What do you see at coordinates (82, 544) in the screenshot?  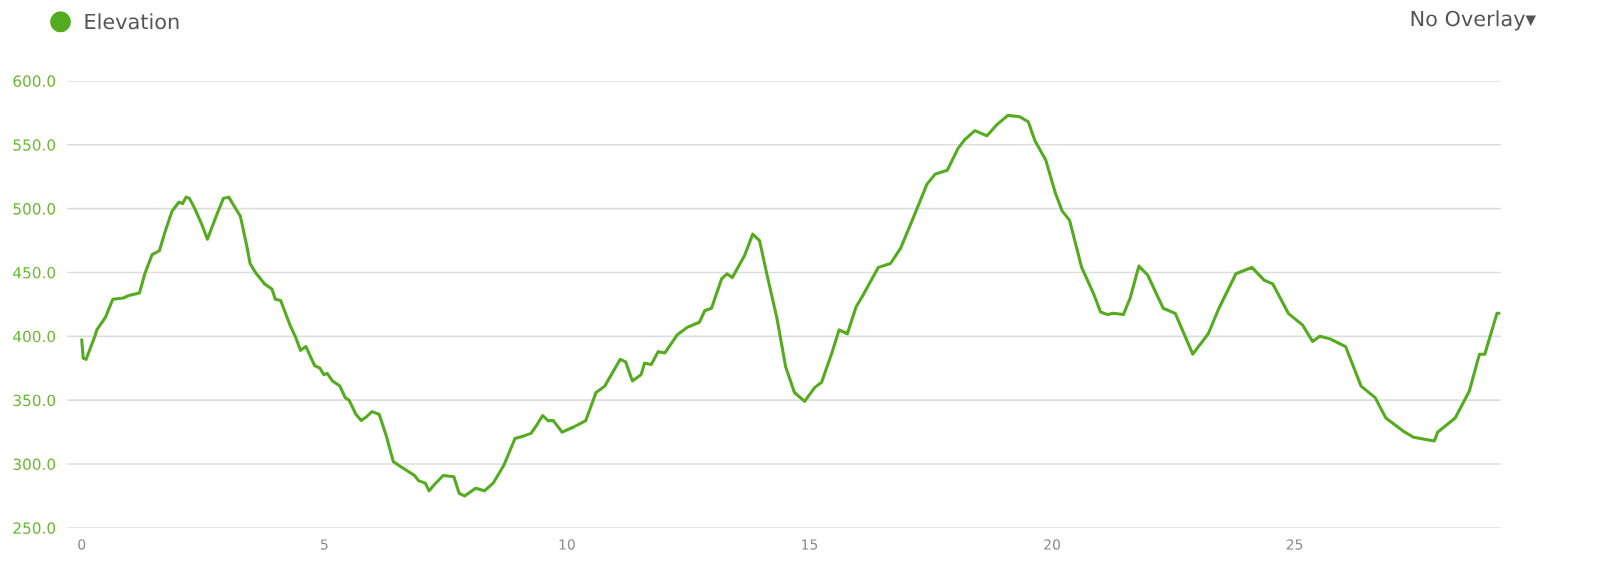 I see `x-tick-label: 0` at bounding box center [82, 544].